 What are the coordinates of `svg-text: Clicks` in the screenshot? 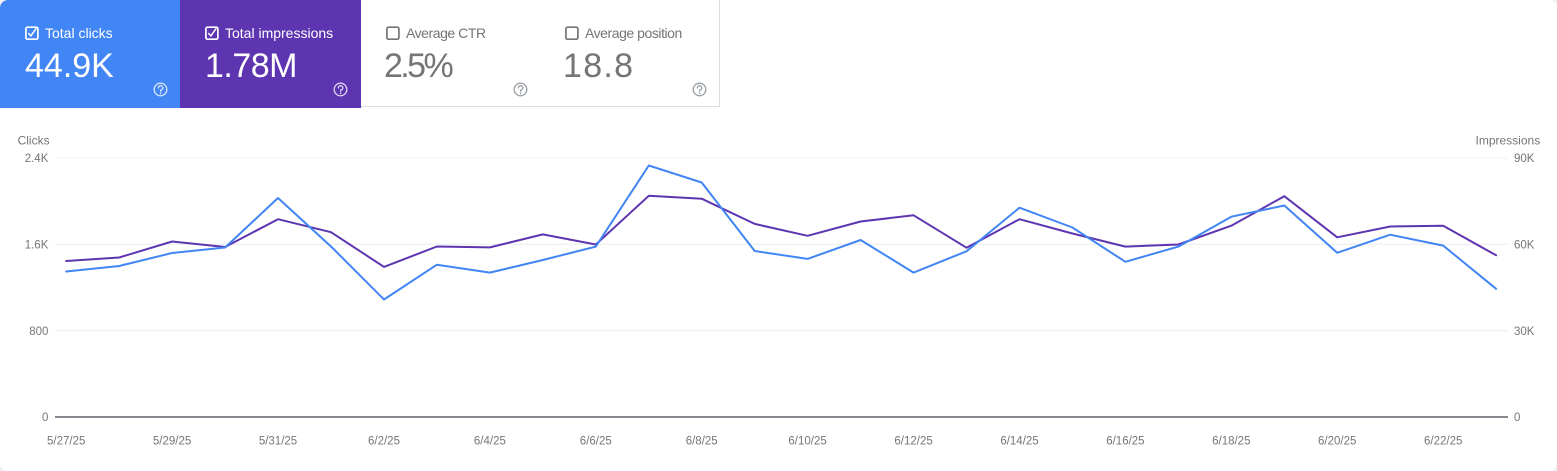 It's located at (34, 141).